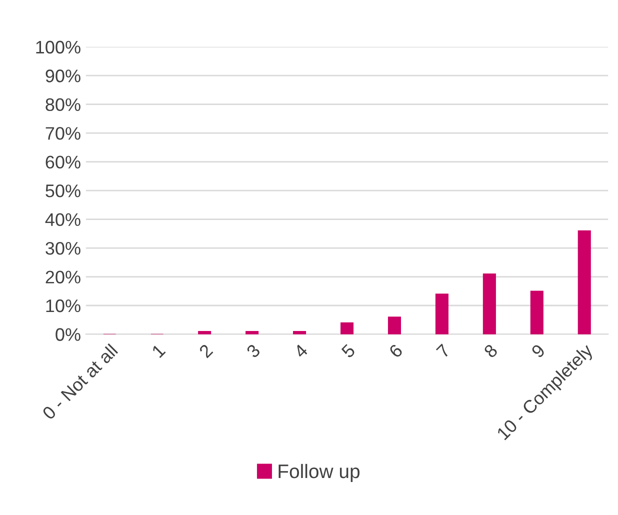 Image resolution: width=618 pixels, height=515 pixels. What do you see at coordinates (319, 473) in the screenshot?
I see `legend-label: Follow up` at bounding box center [319, 473].